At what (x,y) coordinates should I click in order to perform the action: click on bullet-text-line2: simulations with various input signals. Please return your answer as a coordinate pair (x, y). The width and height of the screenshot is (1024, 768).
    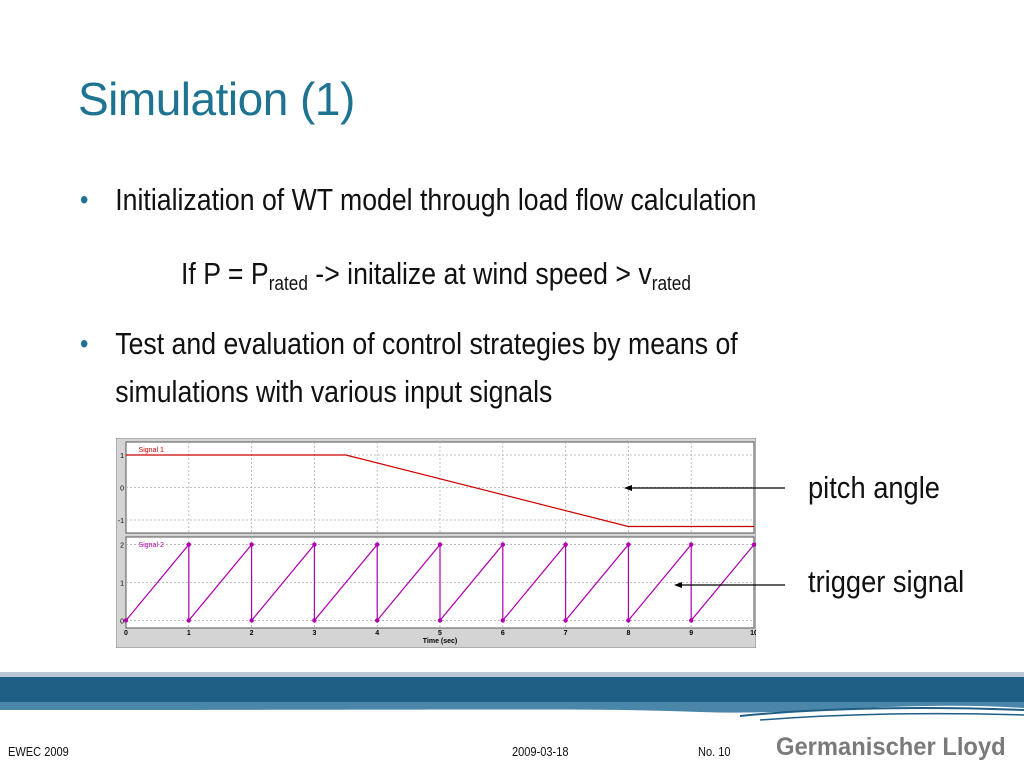
    Looking at the image, I should click on (334, 391).